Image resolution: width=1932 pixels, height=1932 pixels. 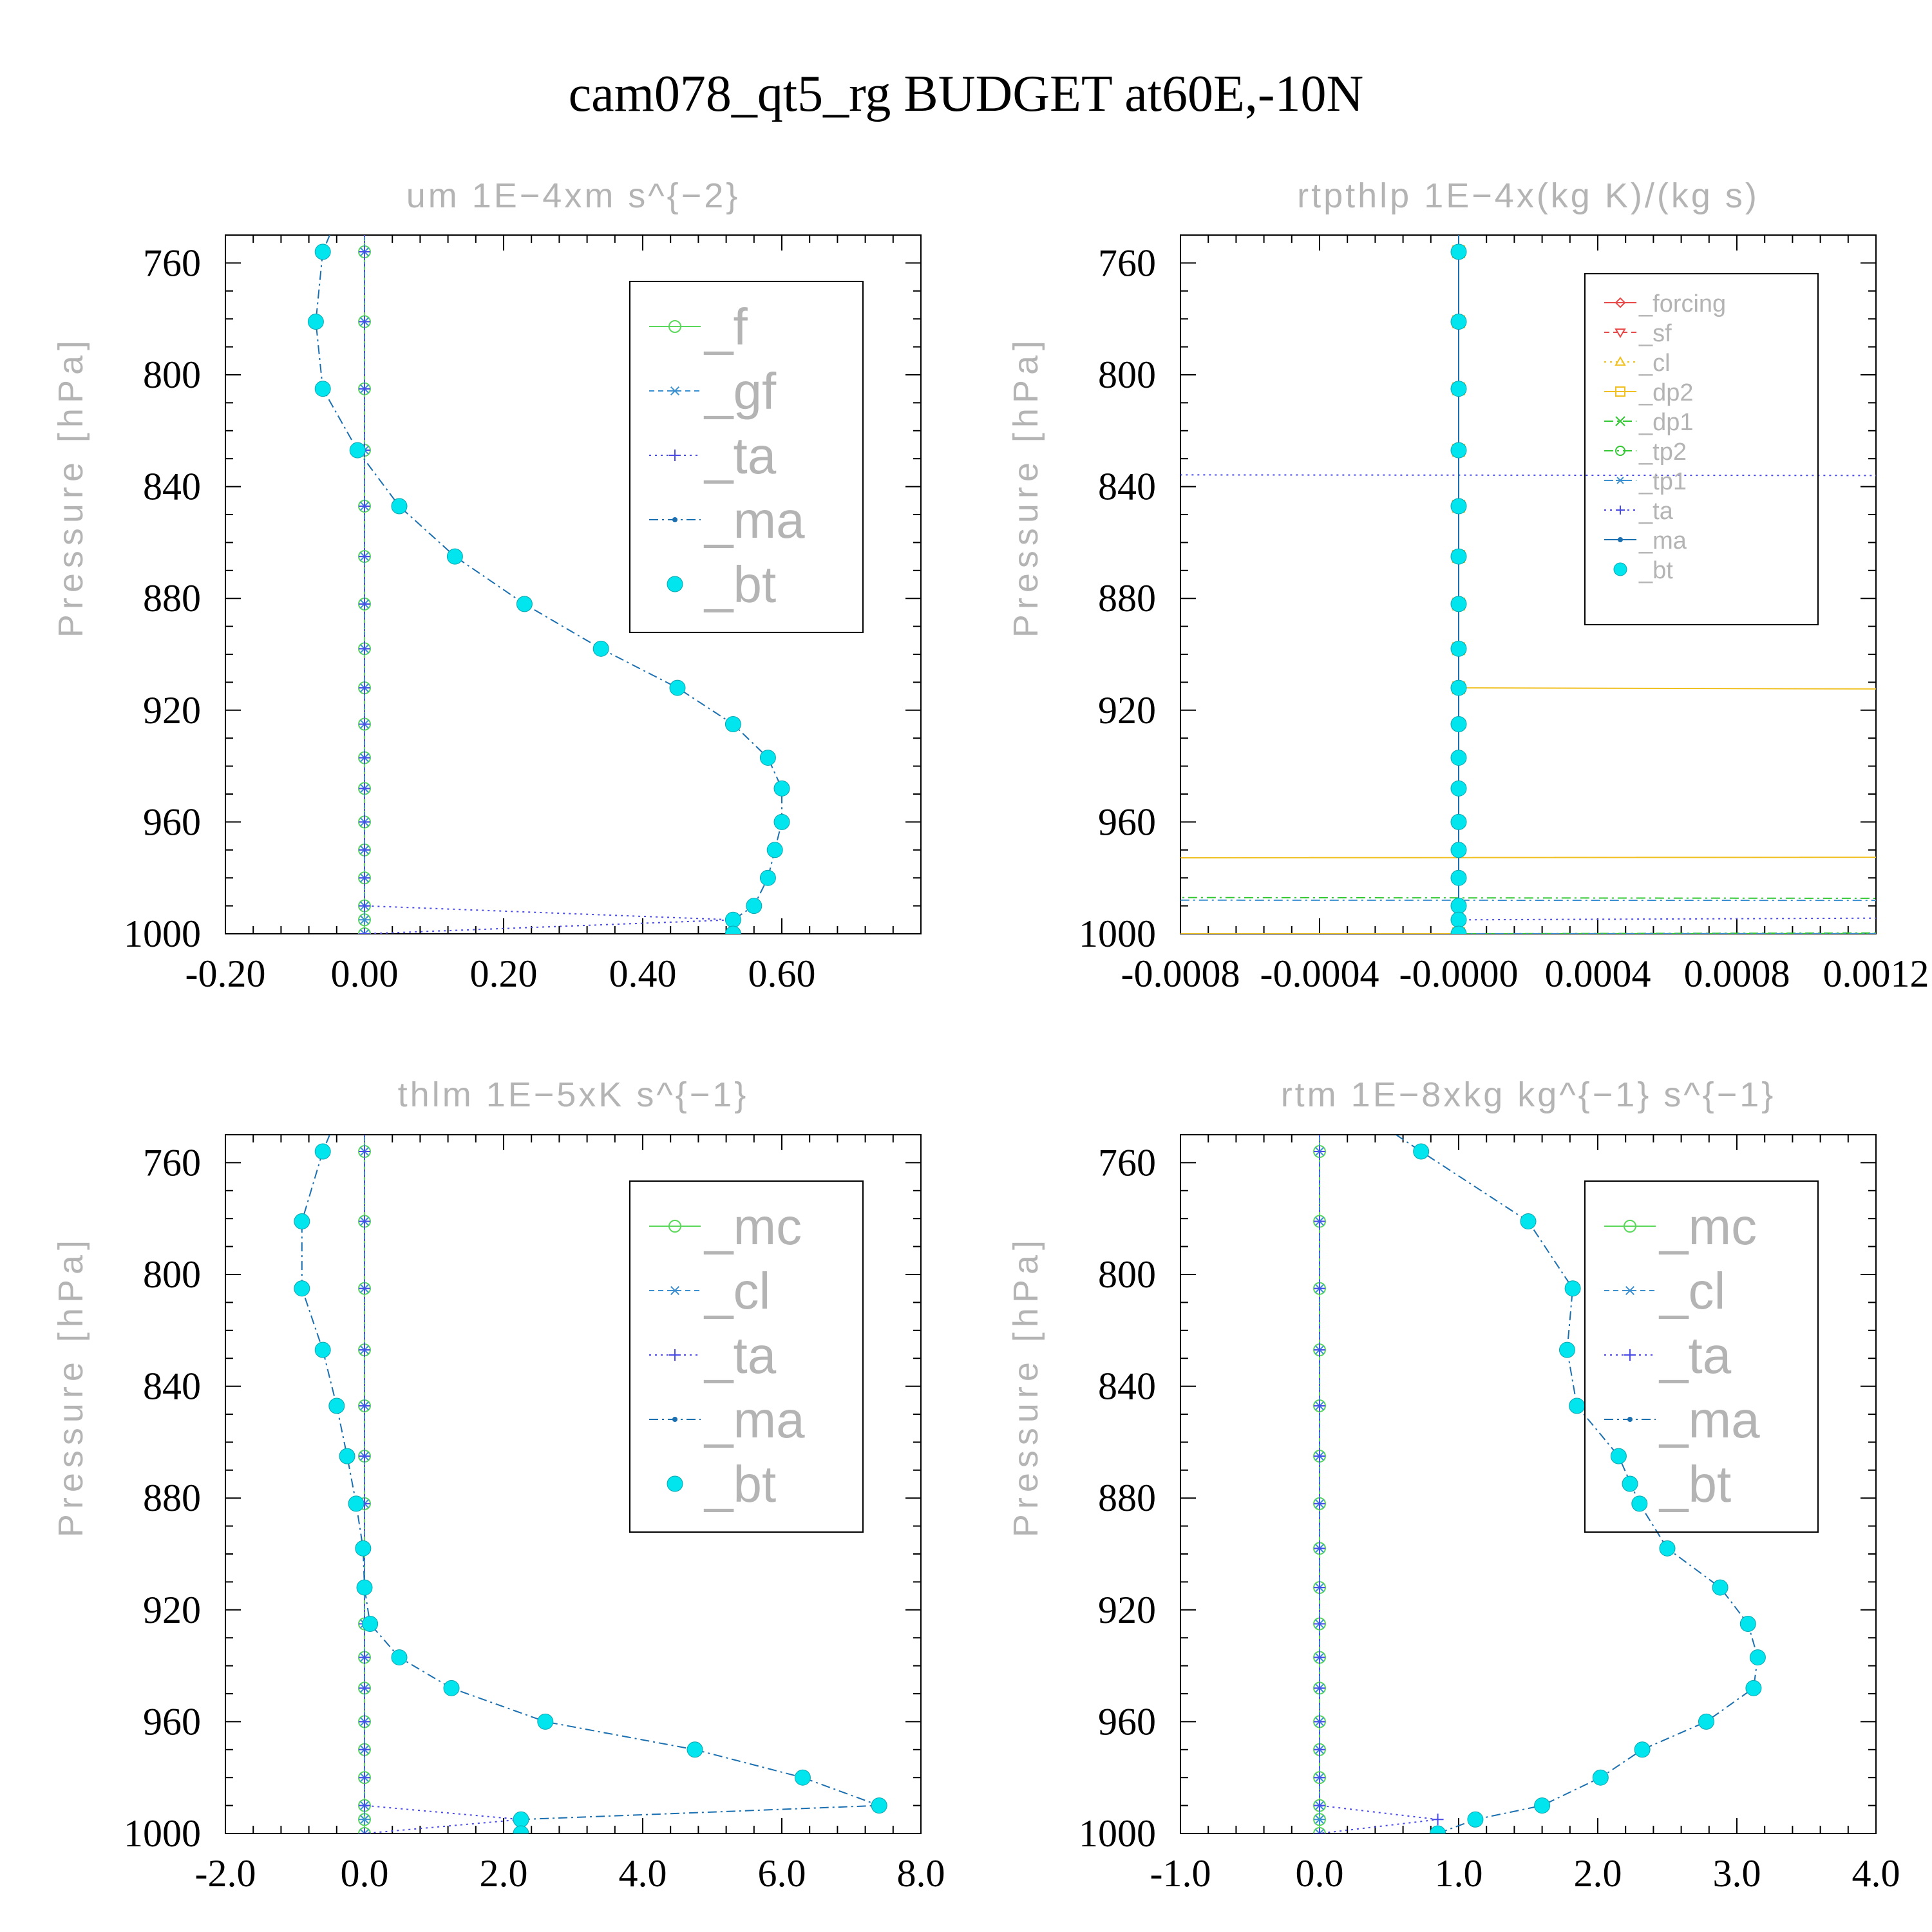 What do you see at coordinates (172, 487) in the screenshot?
I see `y-tick-label: 840` at bounding box center [172, 487].